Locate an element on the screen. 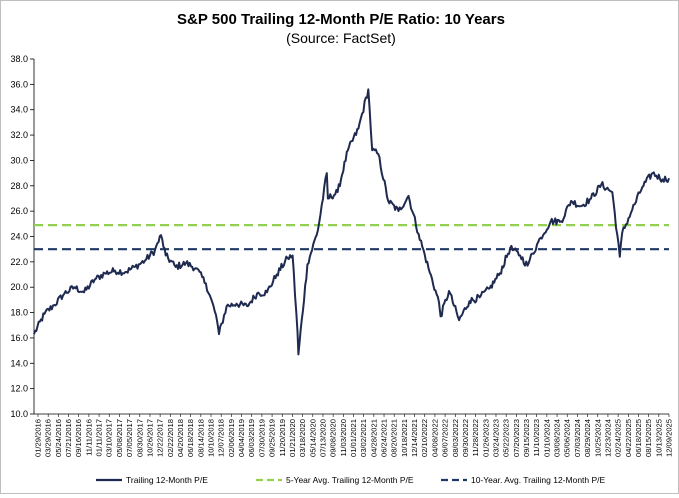  x-tick-label: 12/14/2021 is located at coordinates (414, 438).